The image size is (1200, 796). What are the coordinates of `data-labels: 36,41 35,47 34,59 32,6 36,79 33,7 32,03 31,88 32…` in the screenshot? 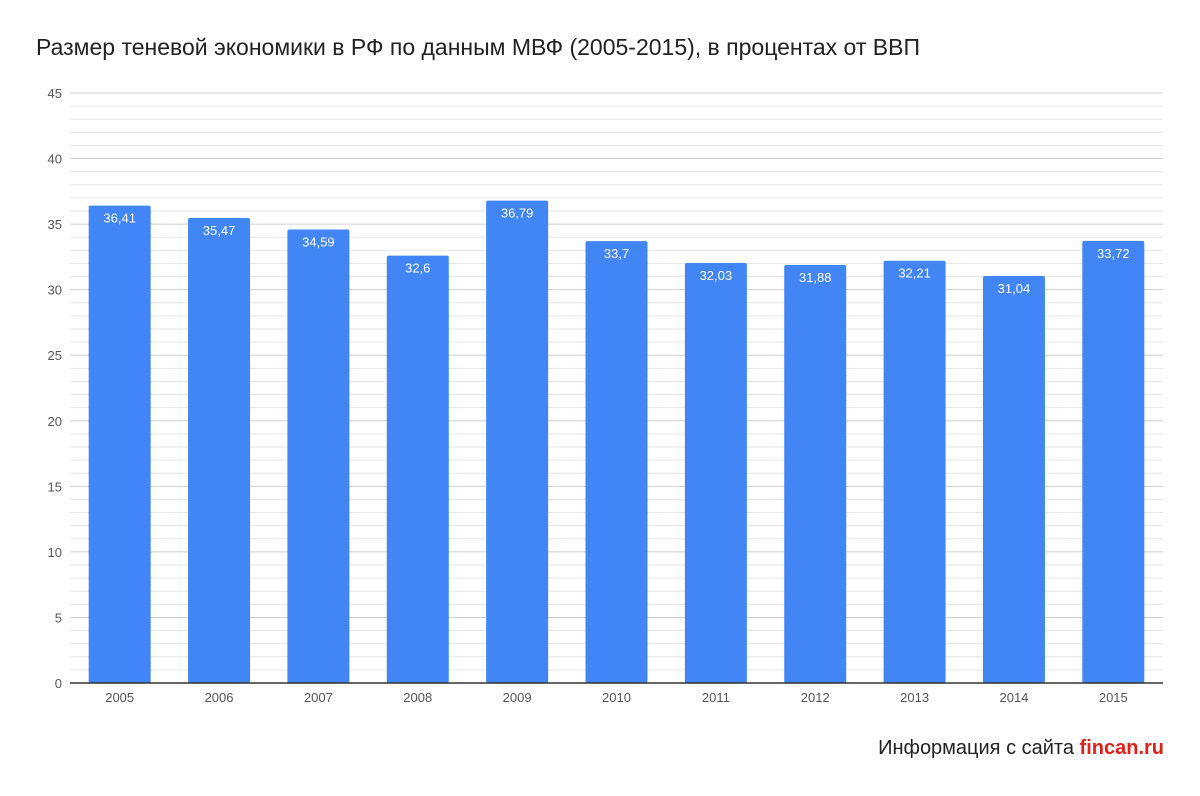 It's located at (616, 251).